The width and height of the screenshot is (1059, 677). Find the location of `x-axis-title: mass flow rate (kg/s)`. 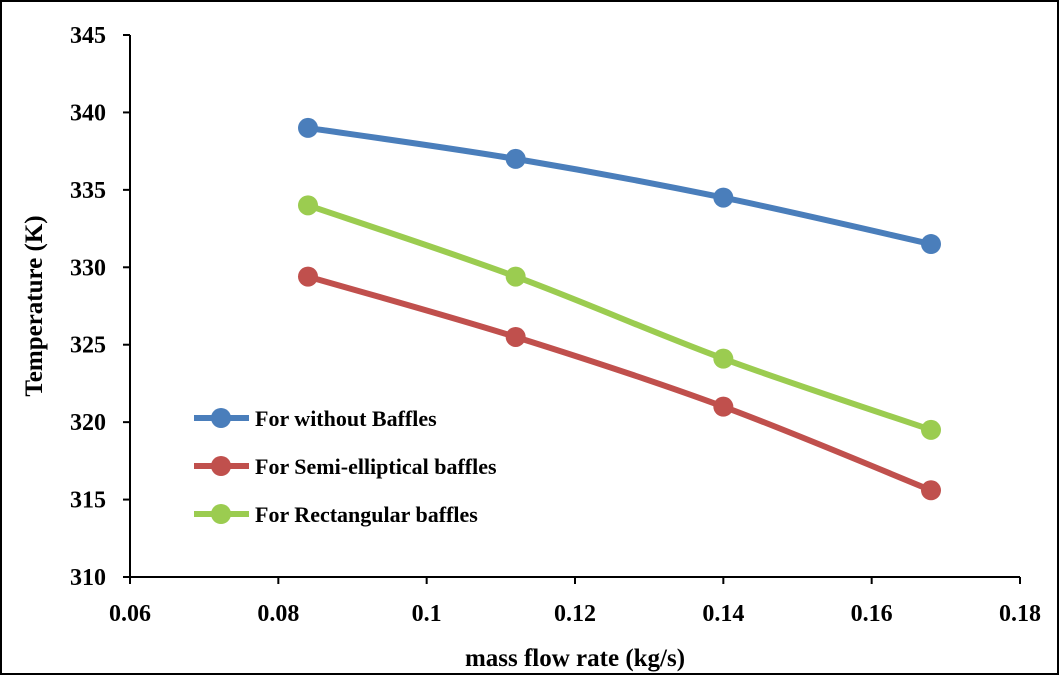

x-axis-title: mass flow rate (kg/s) is located at coordinates (575, 658).